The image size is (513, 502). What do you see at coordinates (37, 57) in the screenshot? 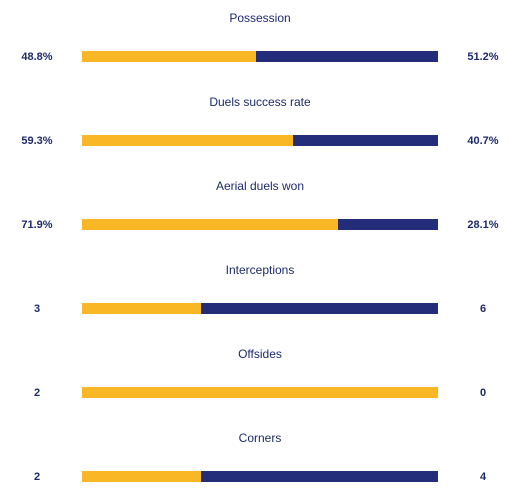
I see `stat-home-value: 48.8%` at bounding box center [37, 57].